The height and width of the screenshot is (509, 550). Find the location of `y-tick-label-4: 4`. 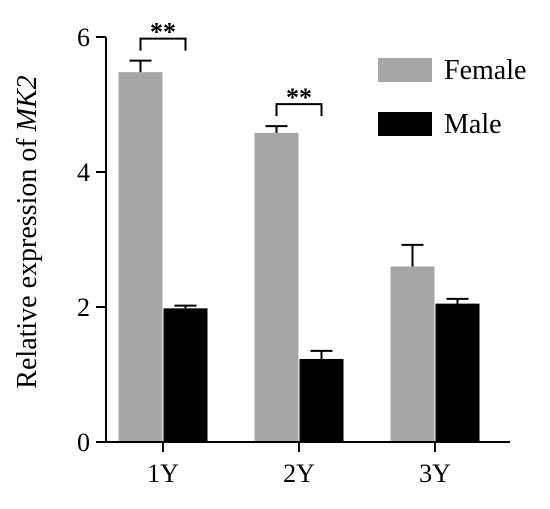

y-tick-label-4: 4 is located at coordinates (83, 172).